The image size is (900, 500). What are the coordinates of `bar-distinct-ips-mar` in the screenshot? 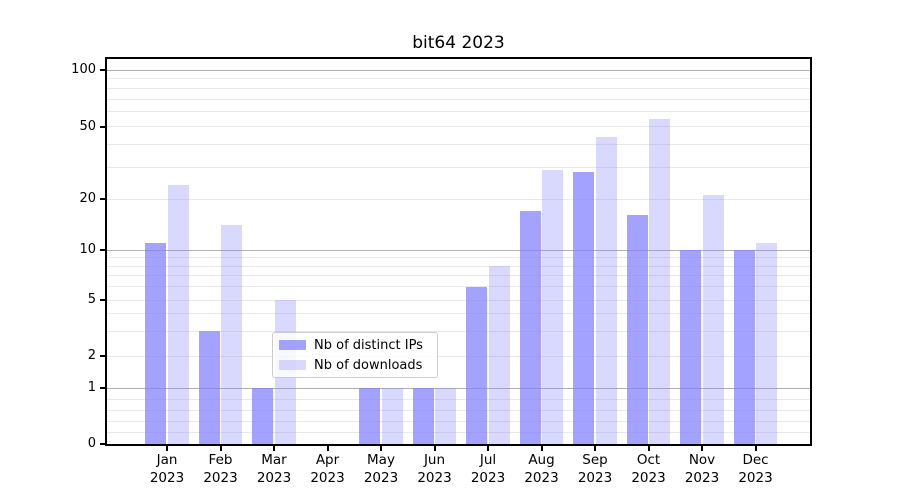 It's located at (263, 416).